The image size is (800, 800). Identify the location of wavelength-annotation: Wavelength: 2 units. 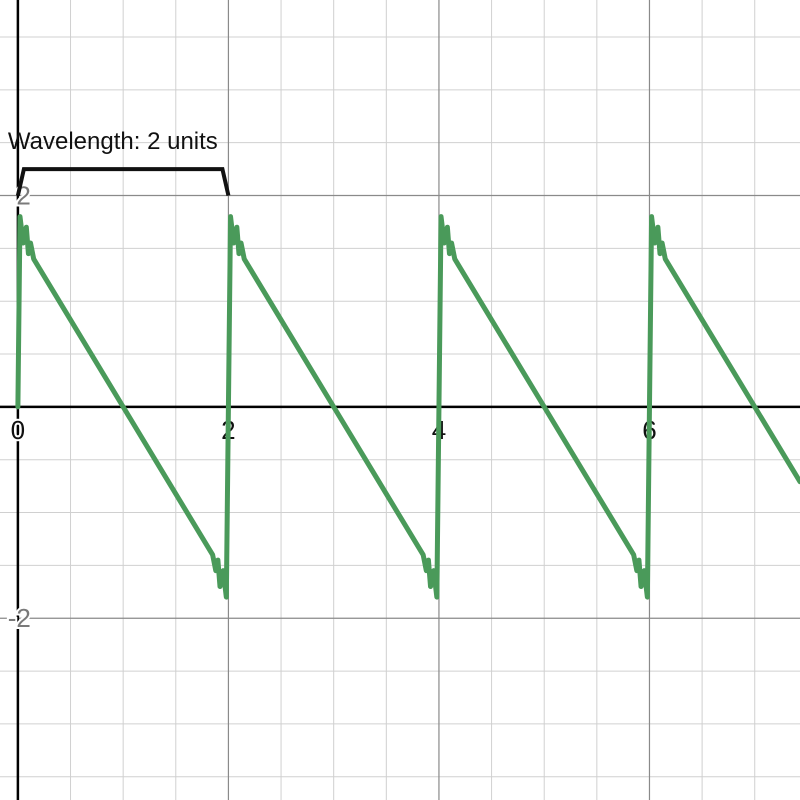
(119, 162).